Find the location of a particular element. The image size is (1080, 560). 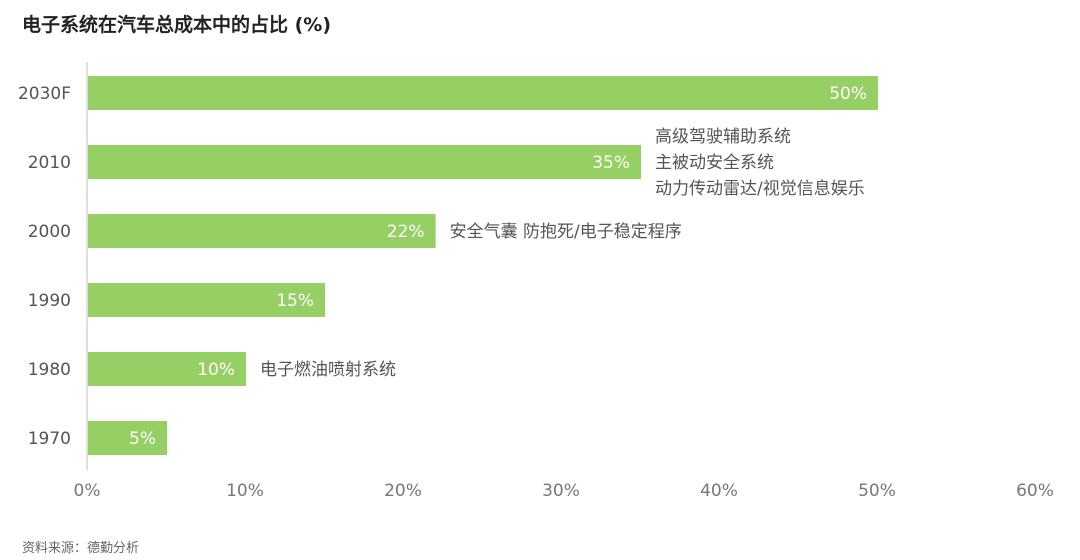

annotation-text: 主被动安全系统 is located at coordinates (714, 163).